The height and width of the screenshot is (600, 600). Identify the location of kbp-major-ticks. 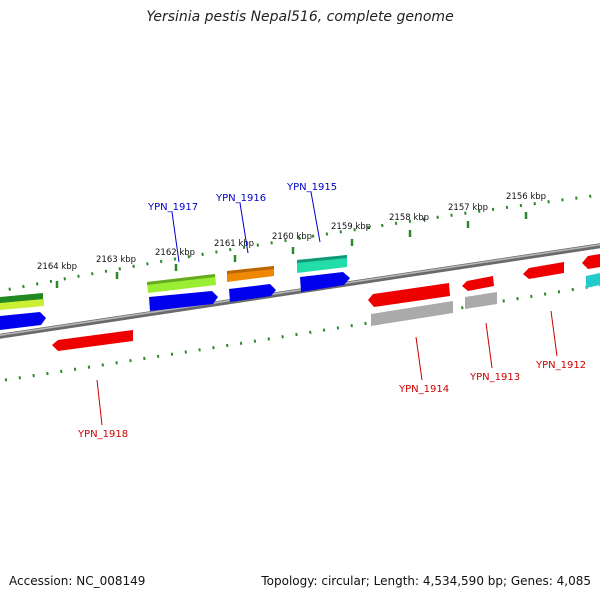
(291, 250).